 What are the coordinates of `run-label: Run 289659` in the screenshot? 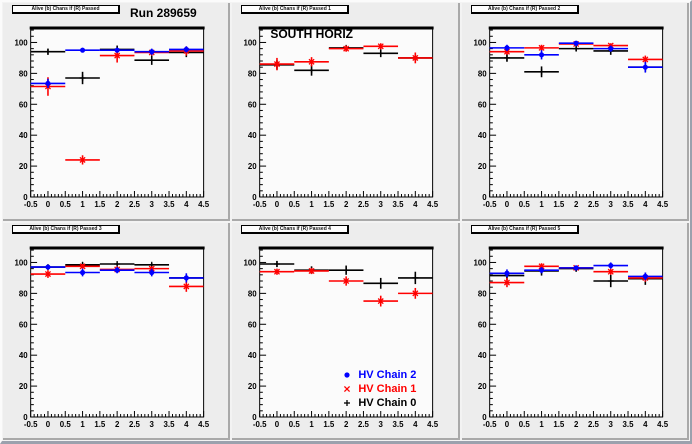 It's located at (163, 13).